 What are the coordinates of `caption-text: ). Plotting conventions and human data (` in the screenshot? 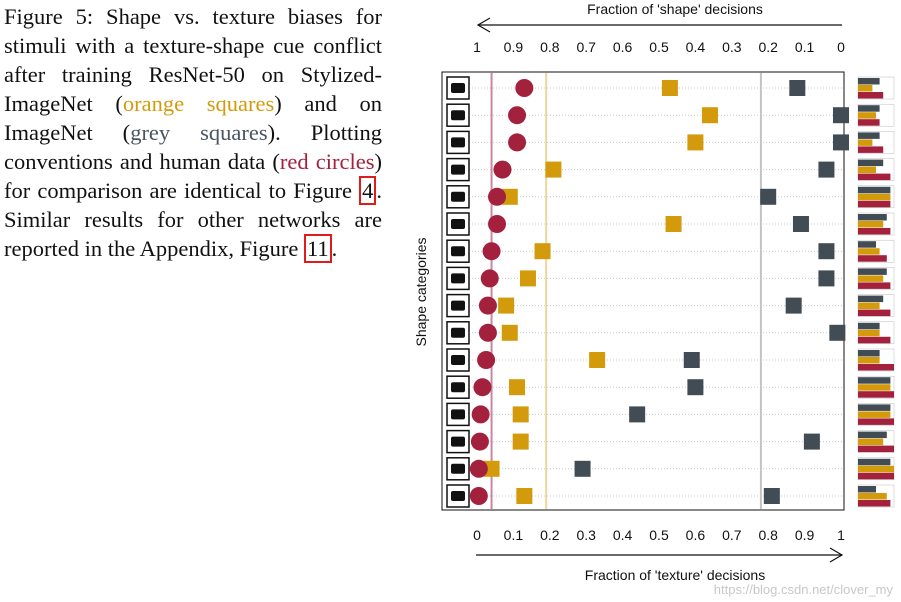 It's located at (193, 147).